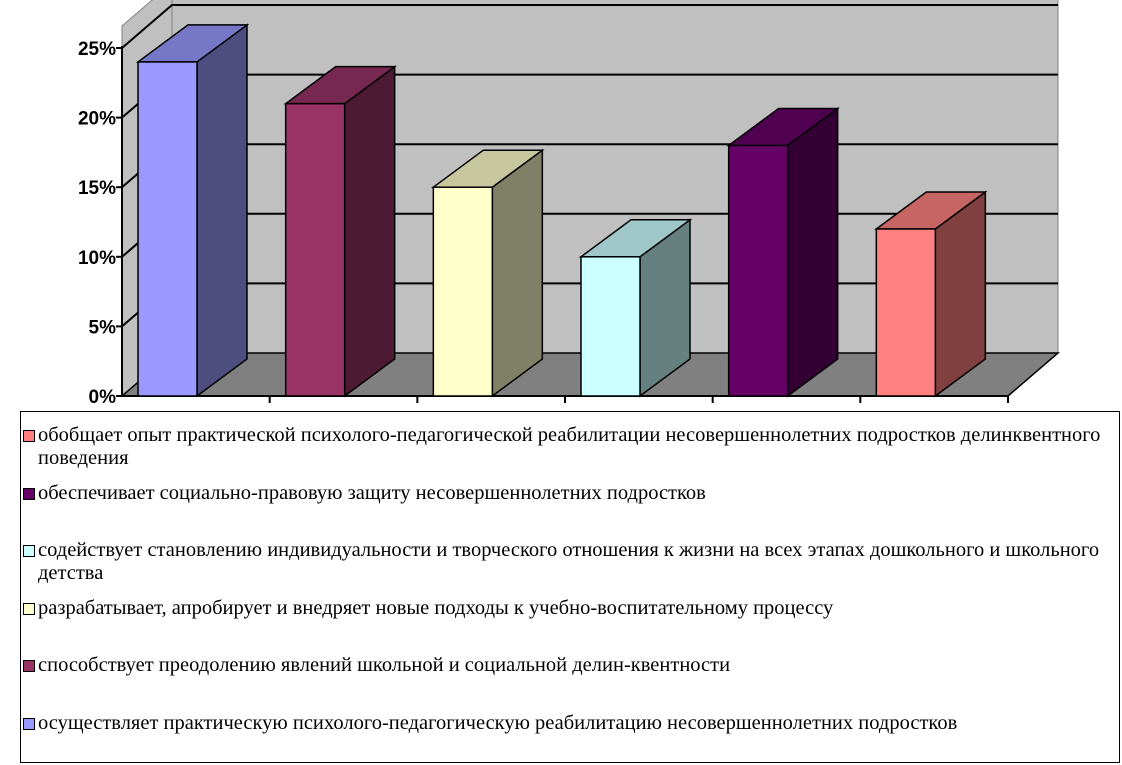 The height and width of the screenshot is (765, 1122). What do you see at coordinates (97, 119) in the screenshot?
I see `y-tick-label: 20%` at bounding box center [97, 119].